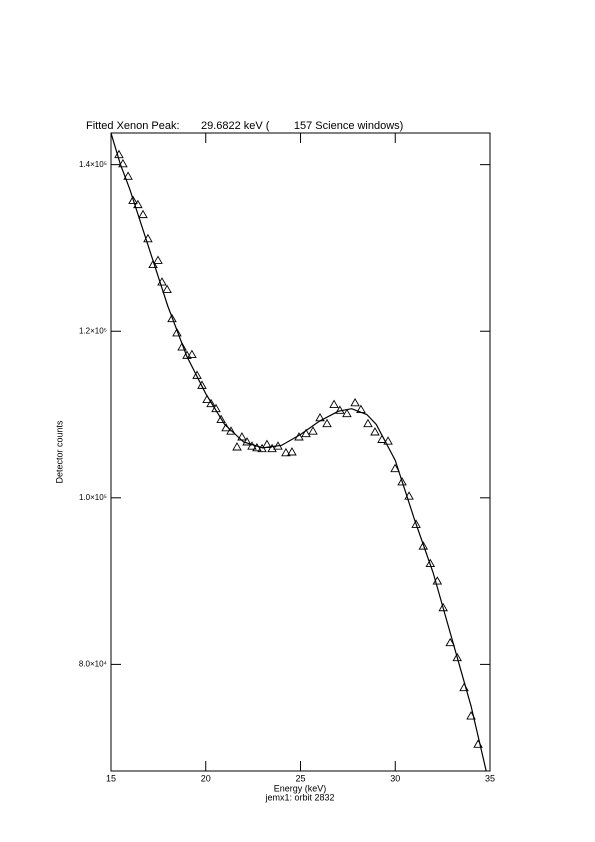 The width and height of the screenshot is (595, 842). I want to click on y-tick-label: 1.2×10⁵, so click(93, 330).